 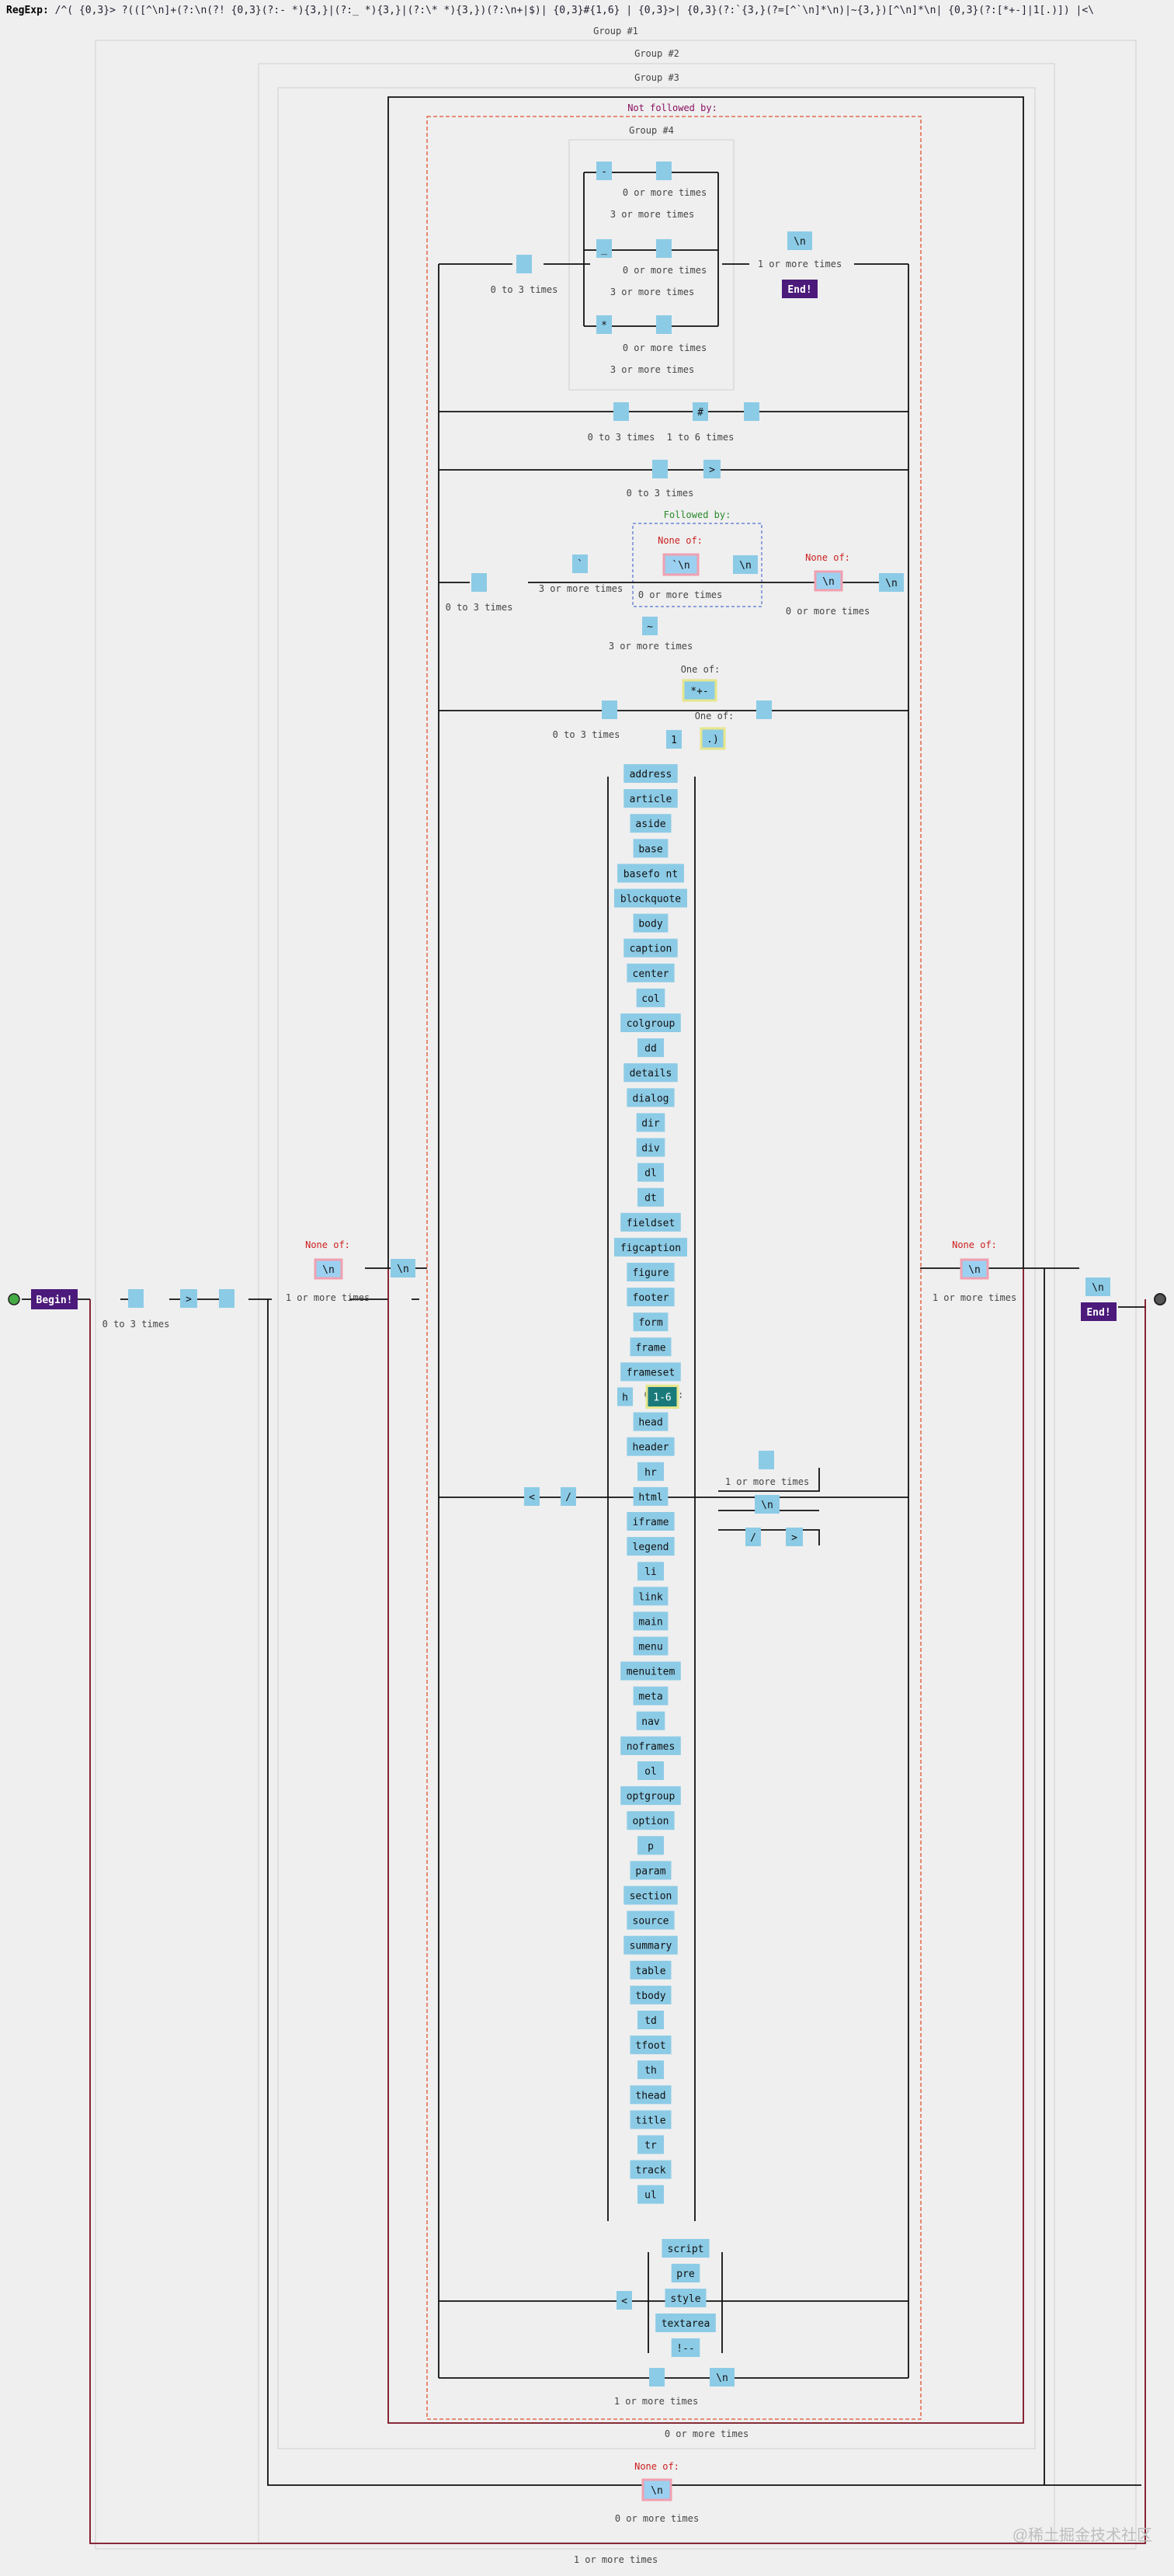 I want to click on caption-0-to-3-d: 0 to 3 times, so click(x=479, y=607).